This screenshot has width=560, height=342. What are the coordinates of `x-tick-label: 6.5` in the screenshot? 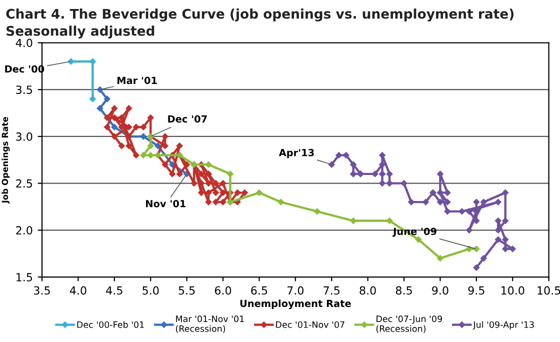 It's located at (259, 290).